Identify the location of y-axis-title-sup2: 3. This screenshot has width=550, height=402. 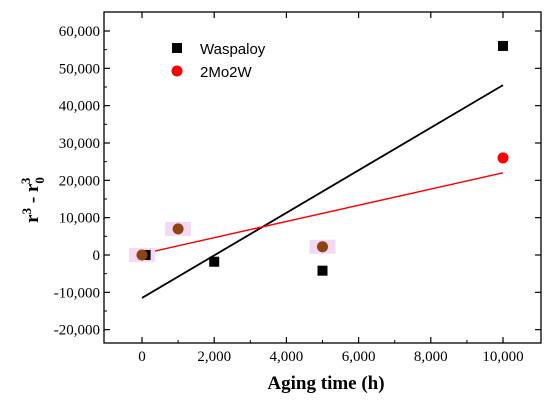
(25, 180).